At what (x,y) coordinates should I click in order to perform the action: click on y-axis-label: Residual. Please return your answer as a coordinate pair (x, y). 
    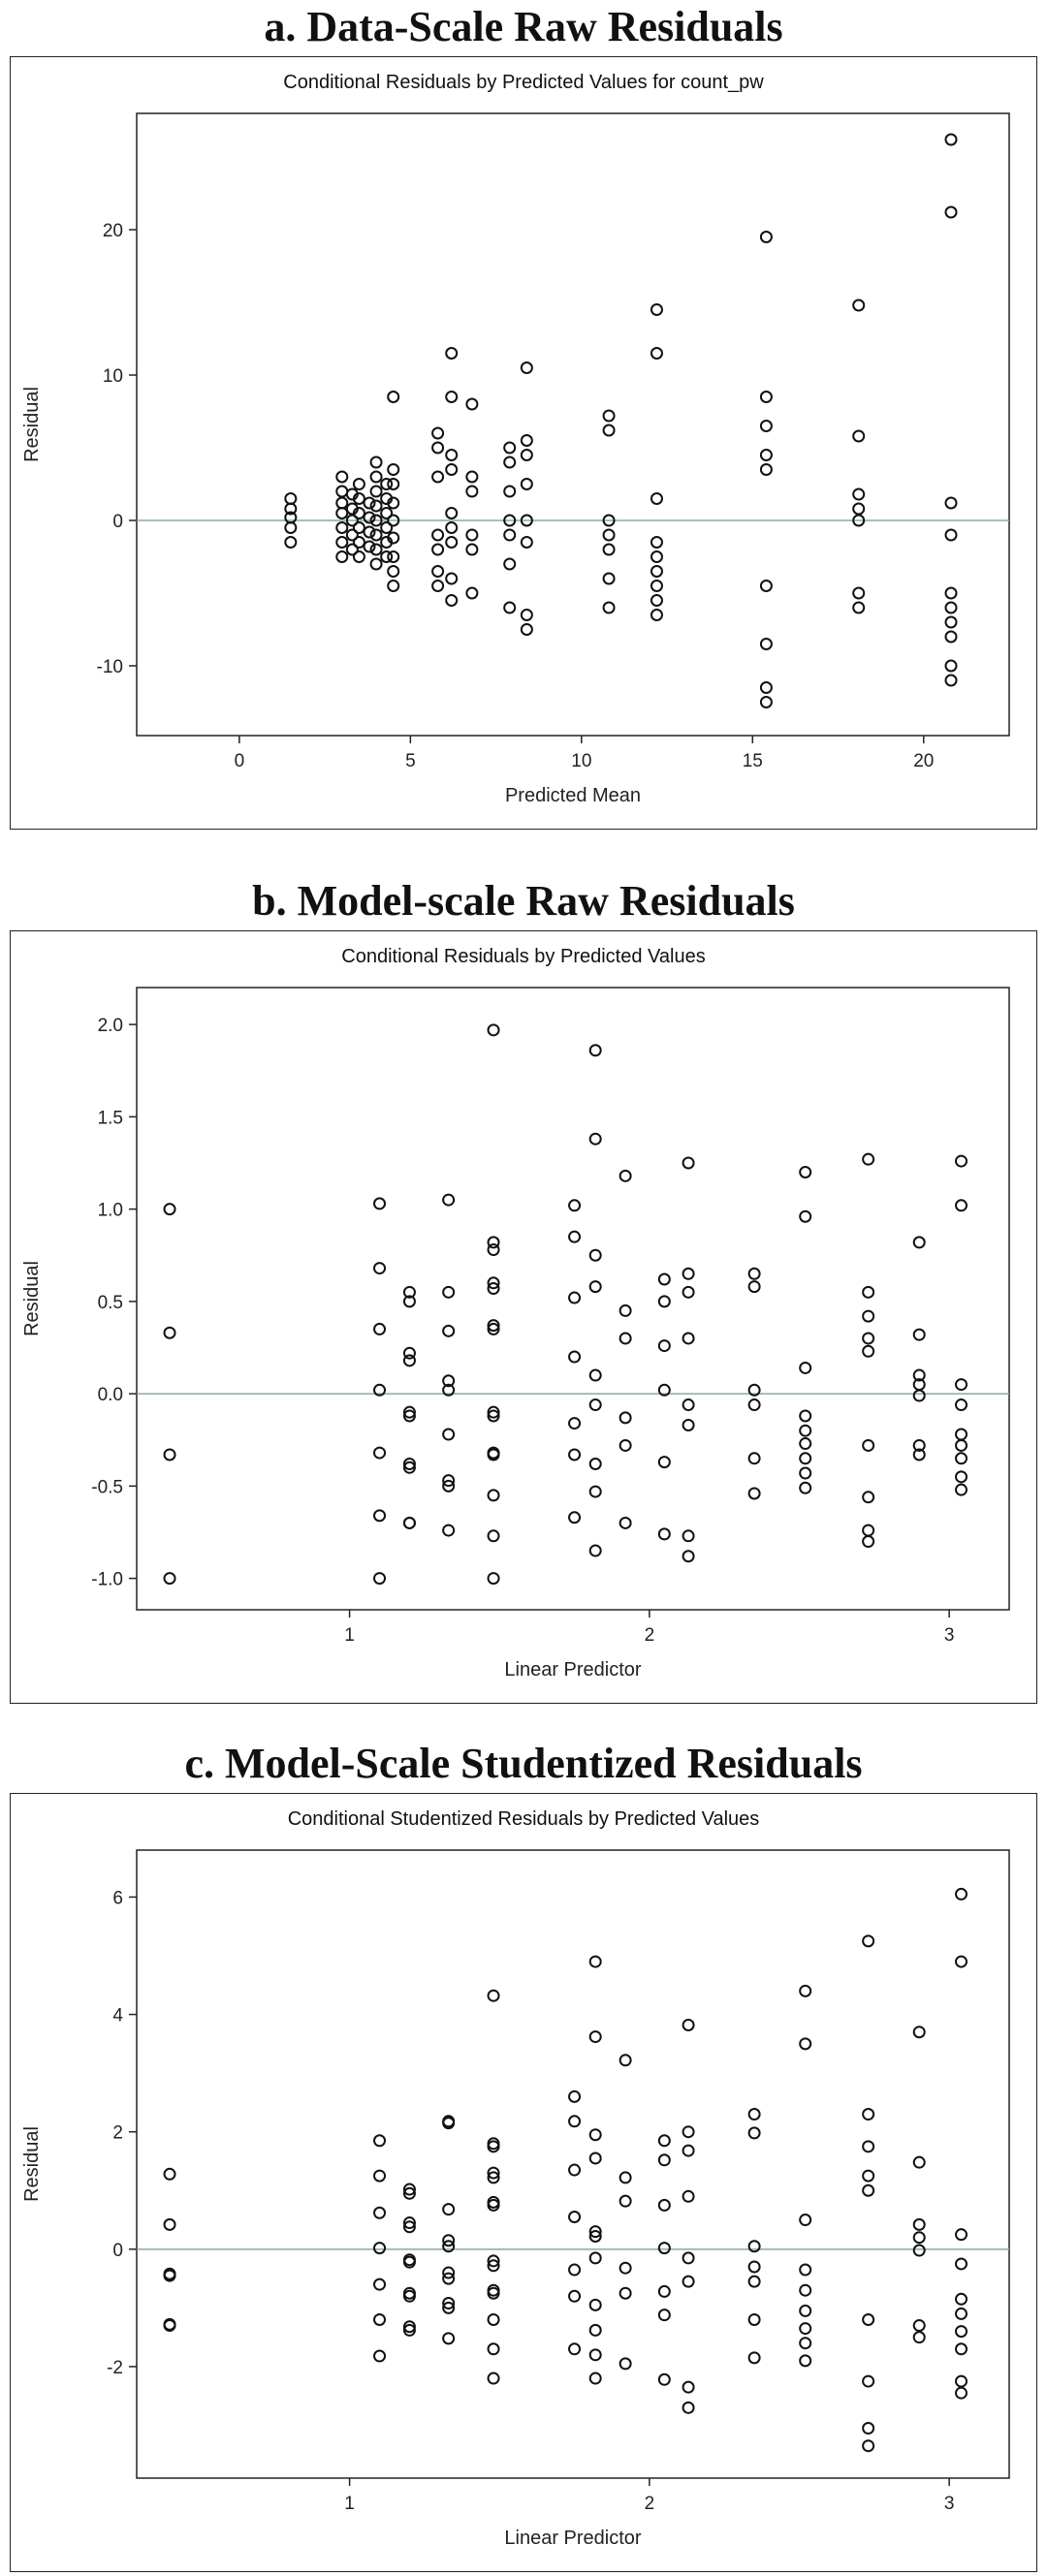
    Looking at the image, I should click on (32, 424).